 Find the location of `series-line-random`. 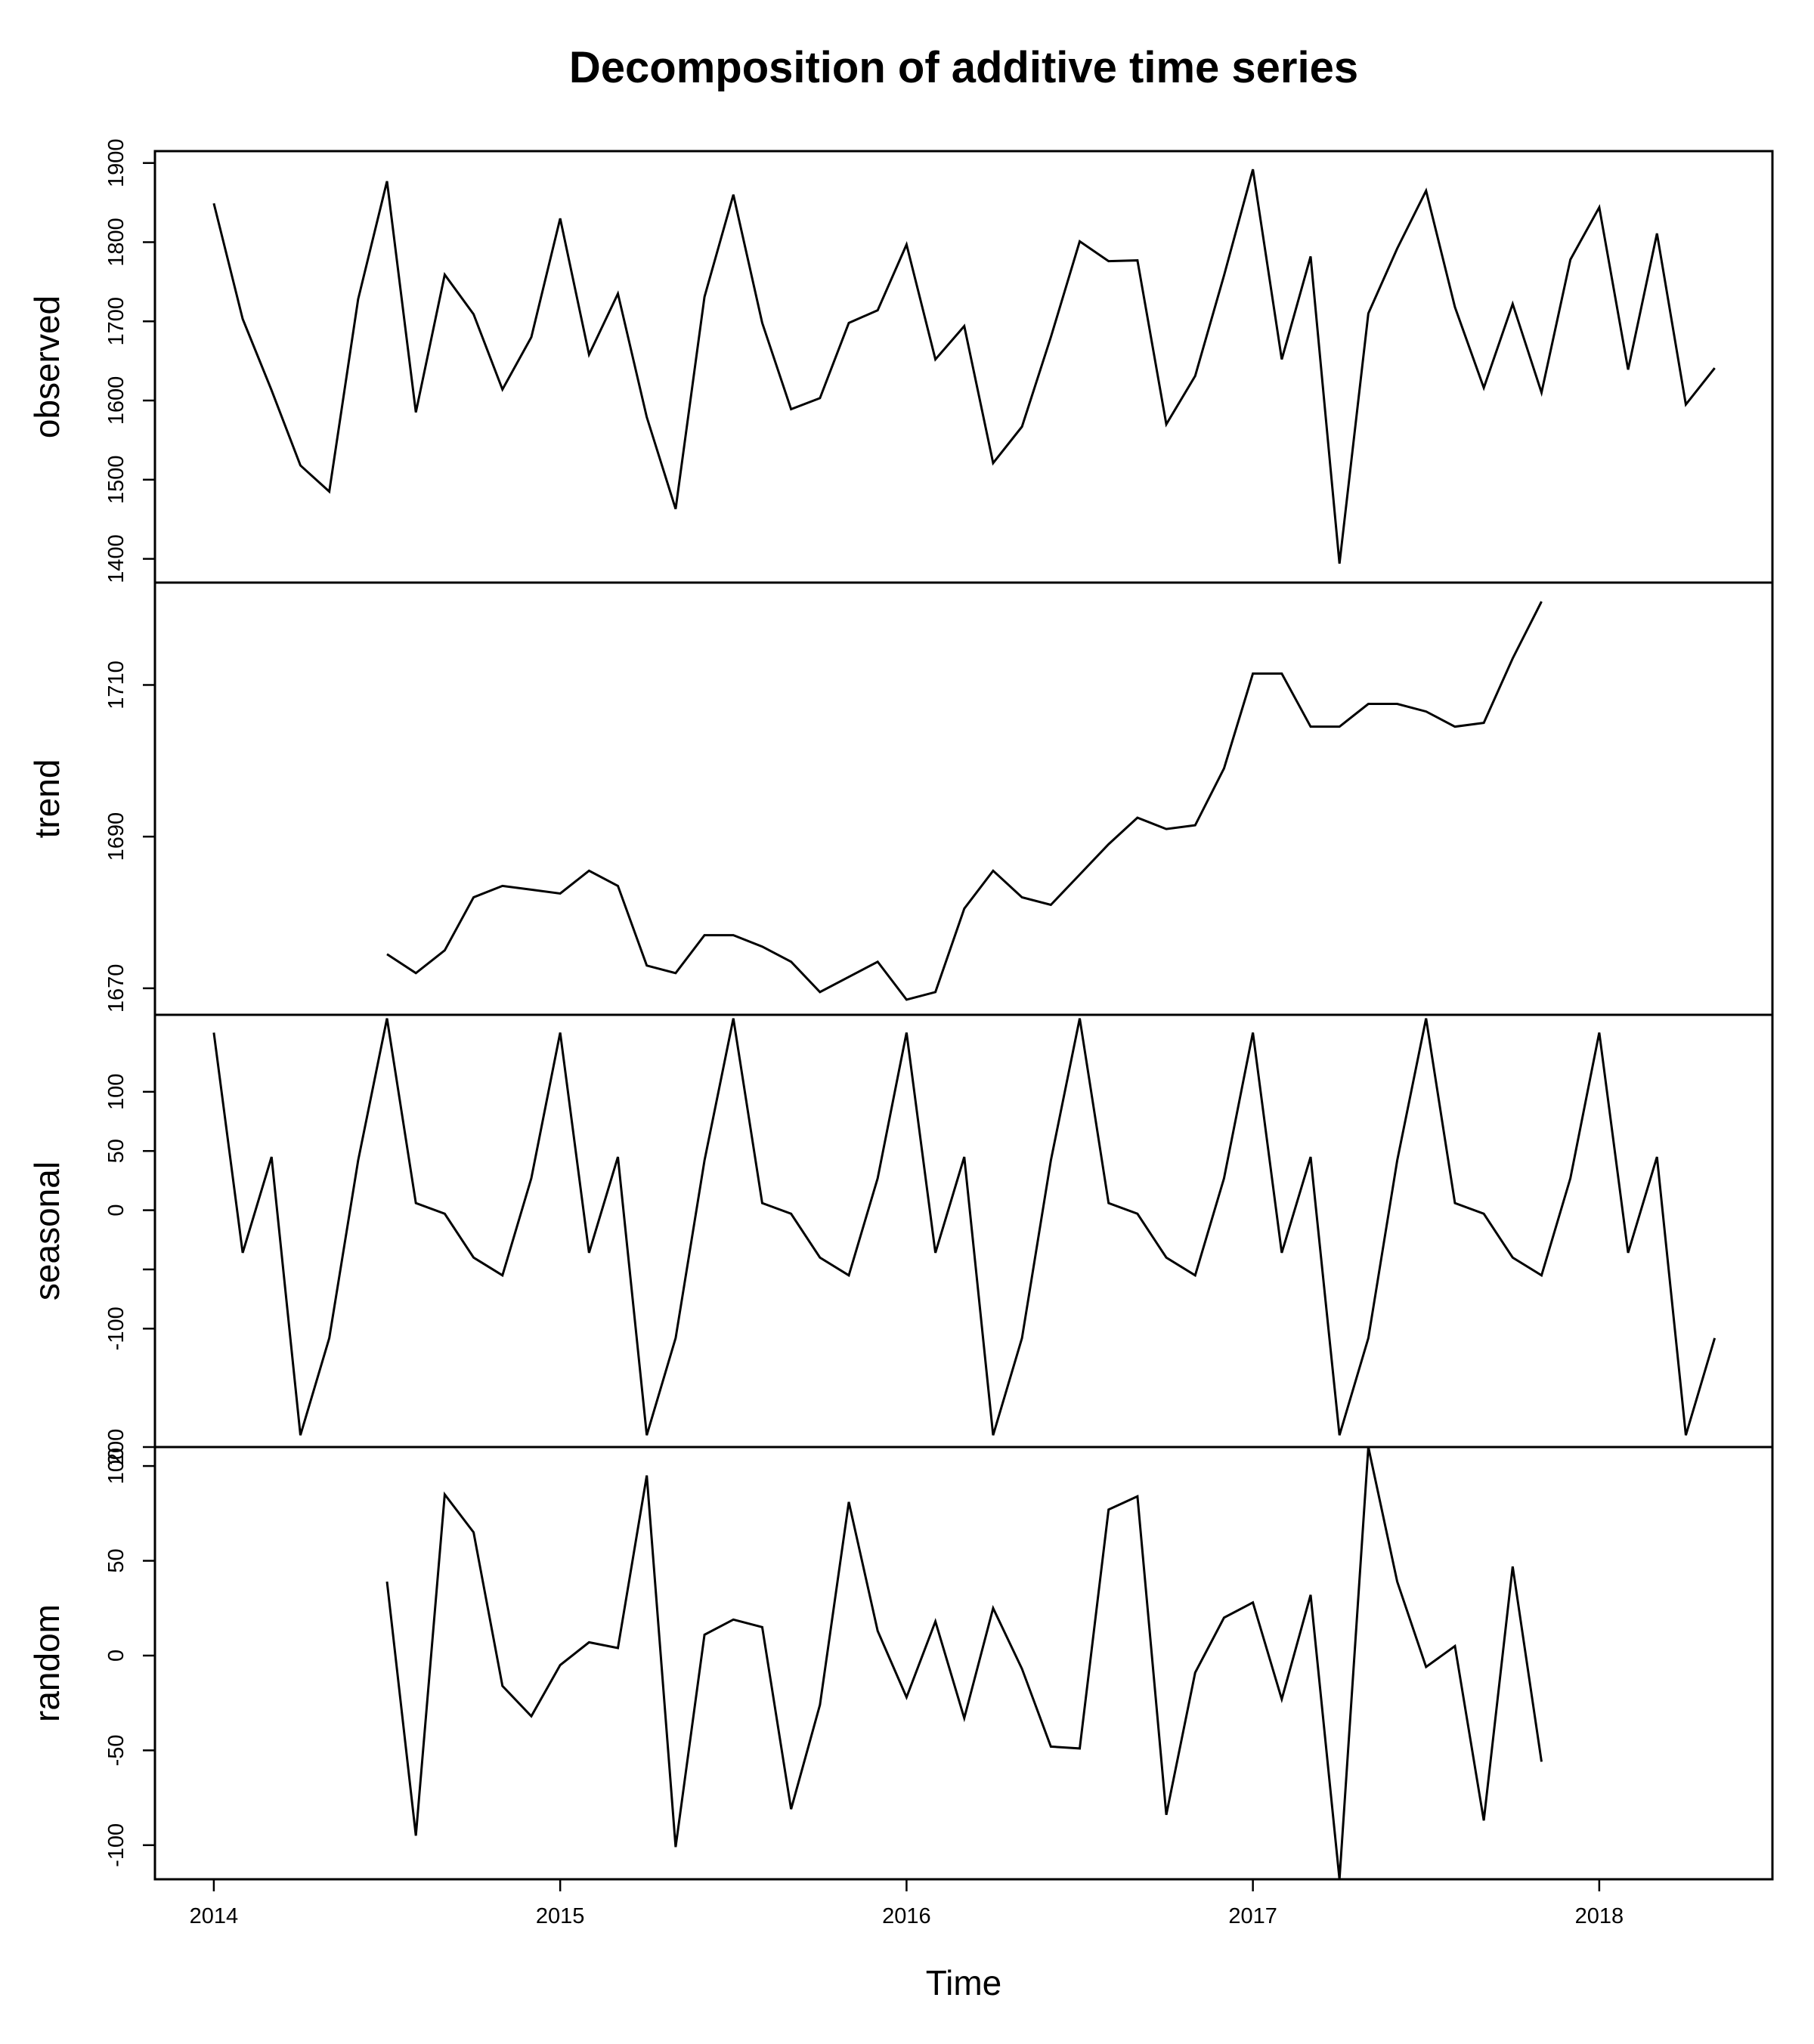

series-line-random is located at coordinates (964, 1663).